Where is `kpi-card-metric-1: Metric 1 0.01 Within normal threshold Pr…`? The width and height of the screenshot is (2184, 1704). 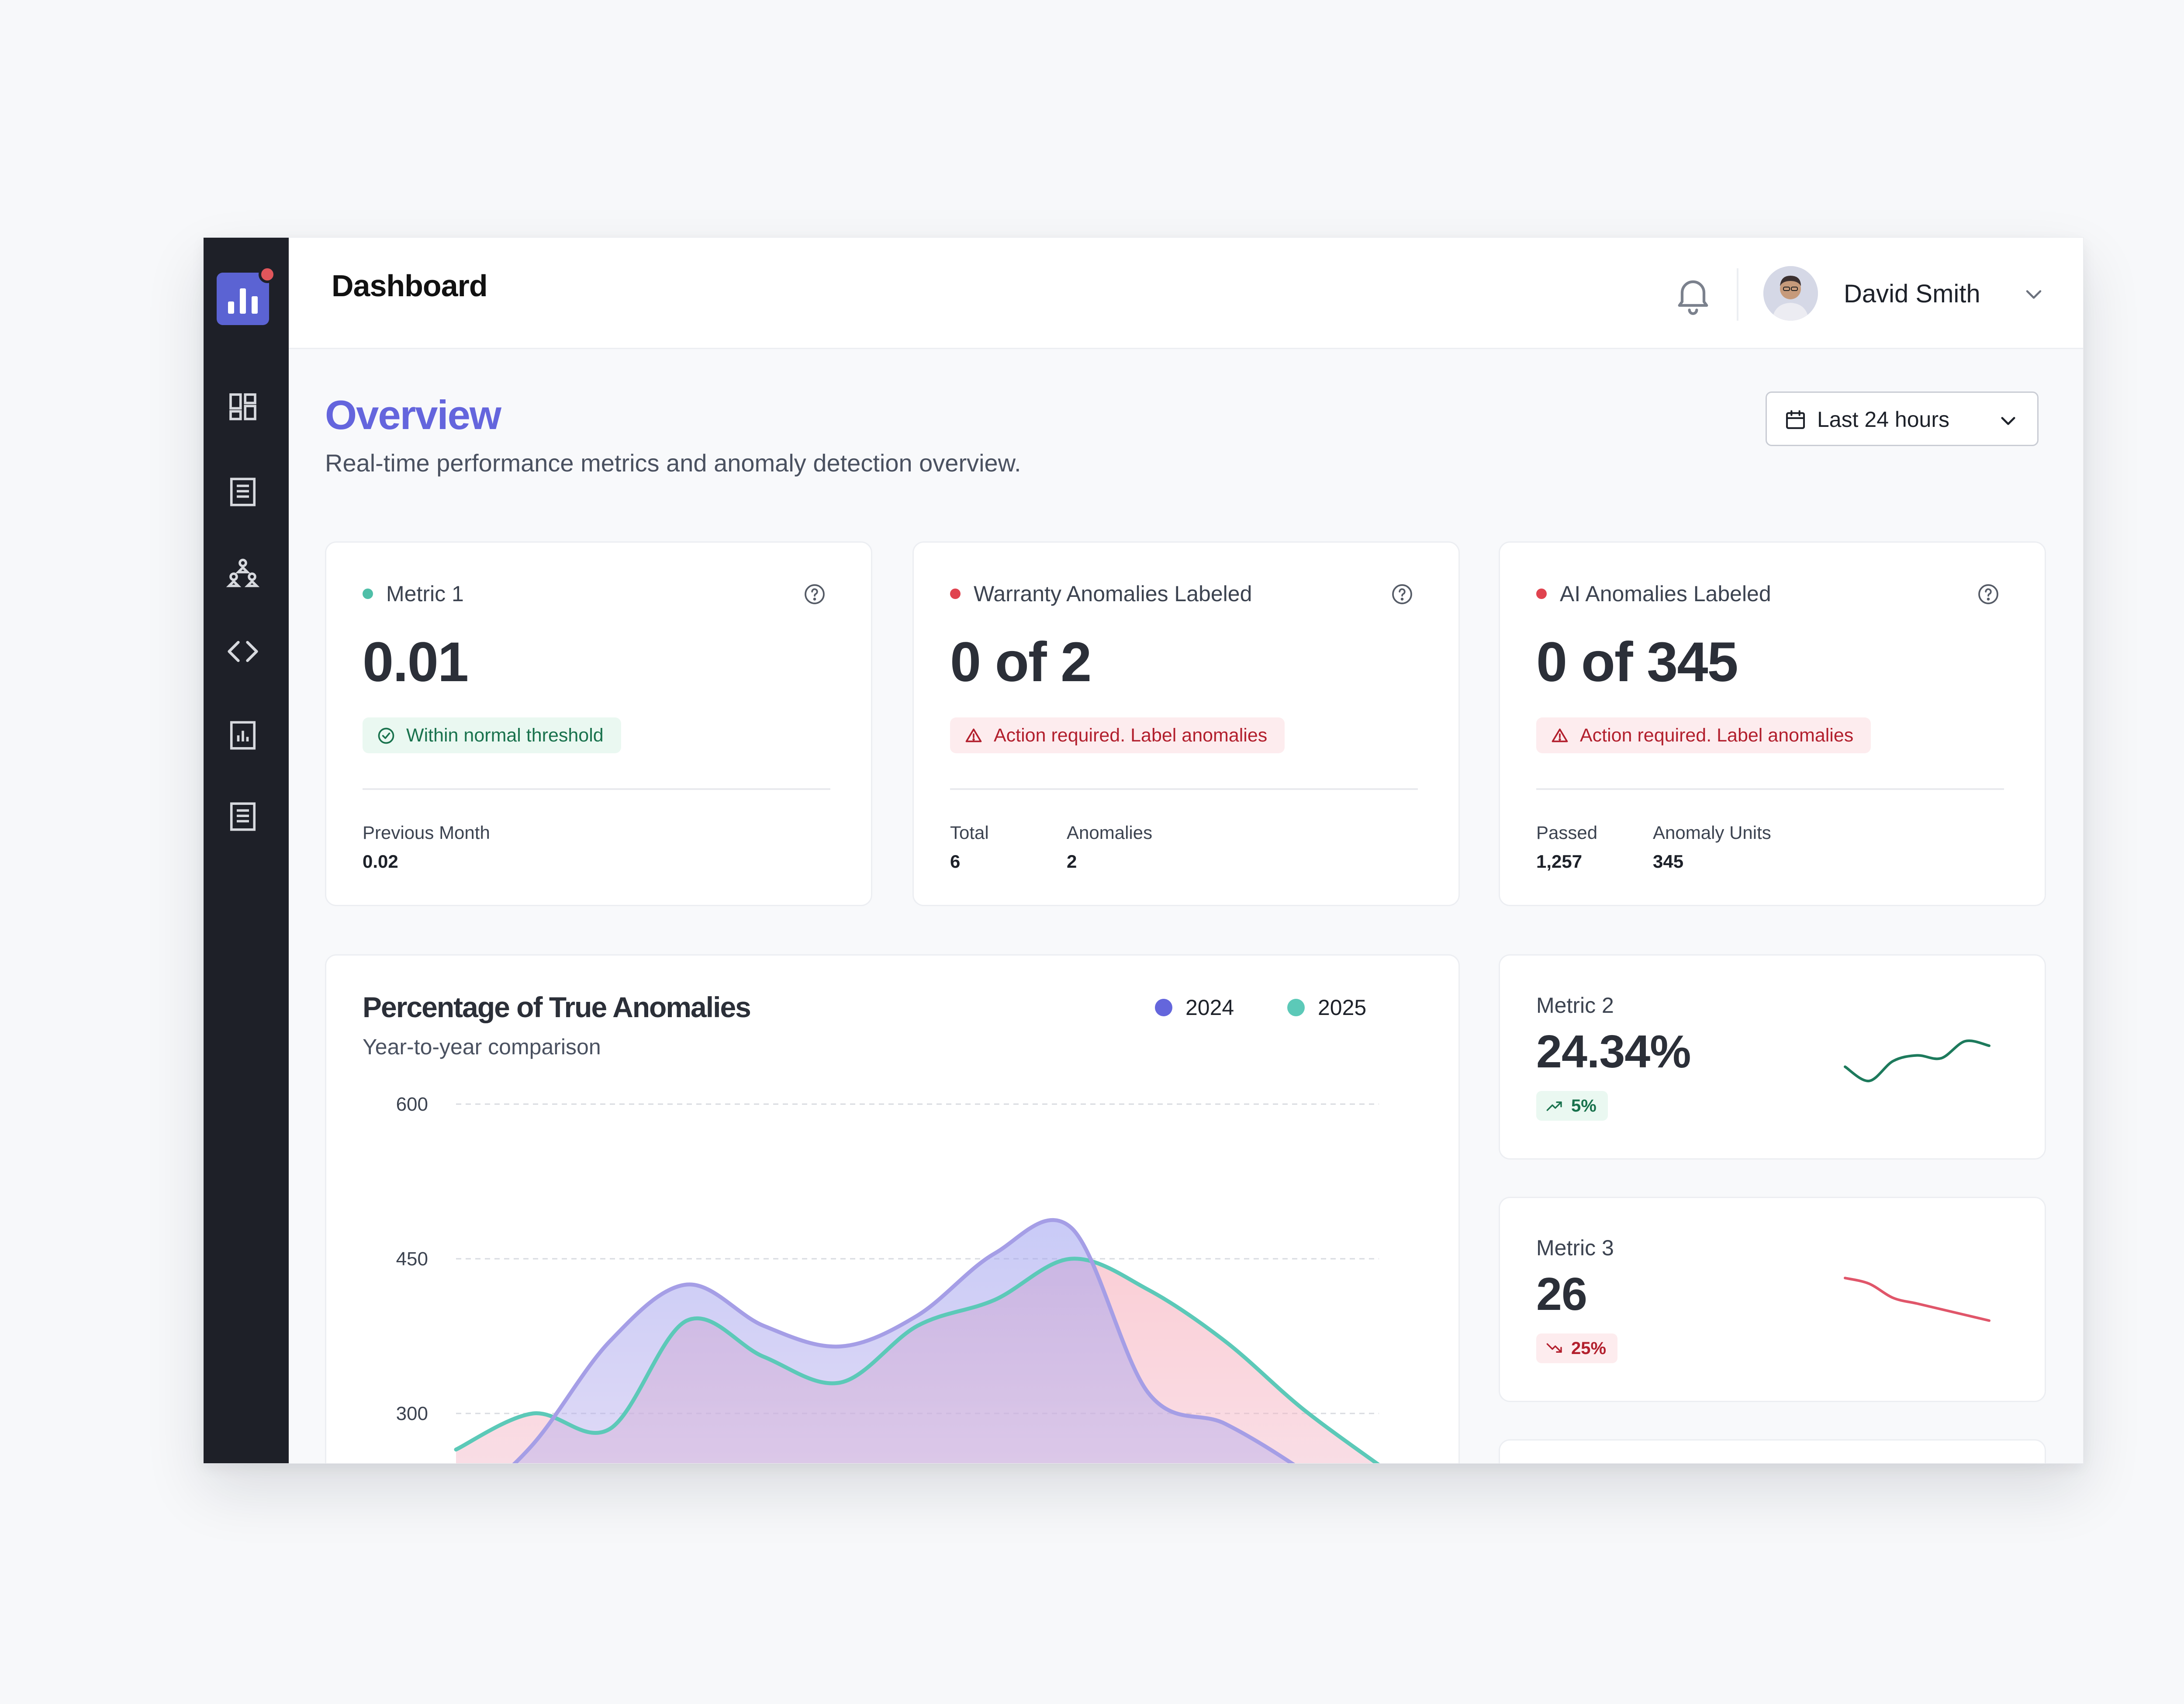
kpi-card-metric-1: Metric 1 0.01 Within normal threshold Pr… is located at coordinates (598, 723).